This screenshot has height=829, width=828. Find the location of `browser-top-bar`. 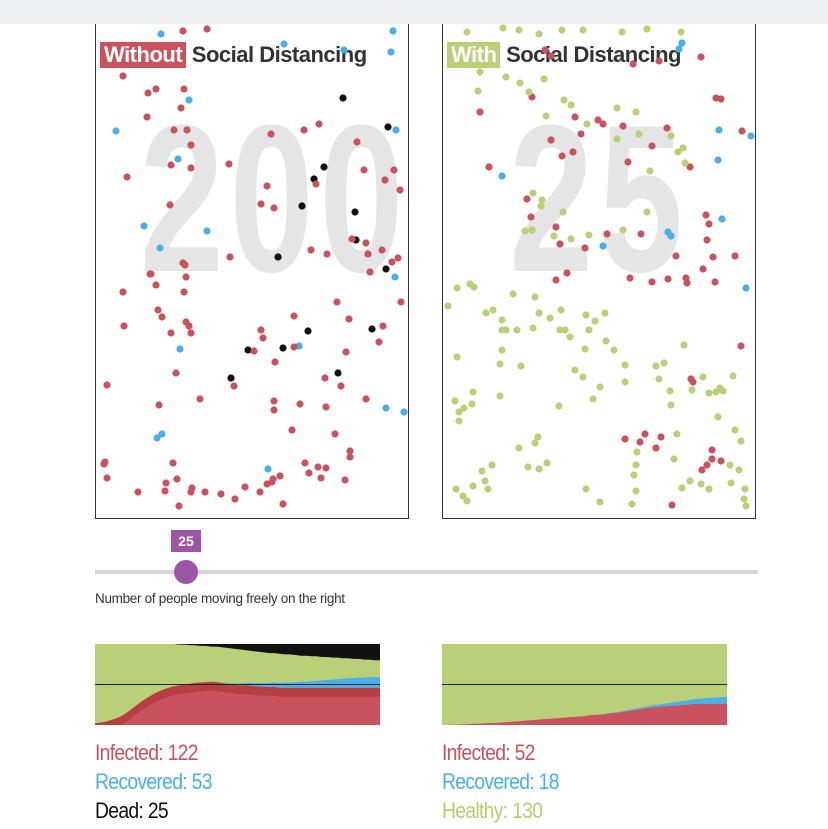

browser-top-bar is located at coordinates (414, 12).